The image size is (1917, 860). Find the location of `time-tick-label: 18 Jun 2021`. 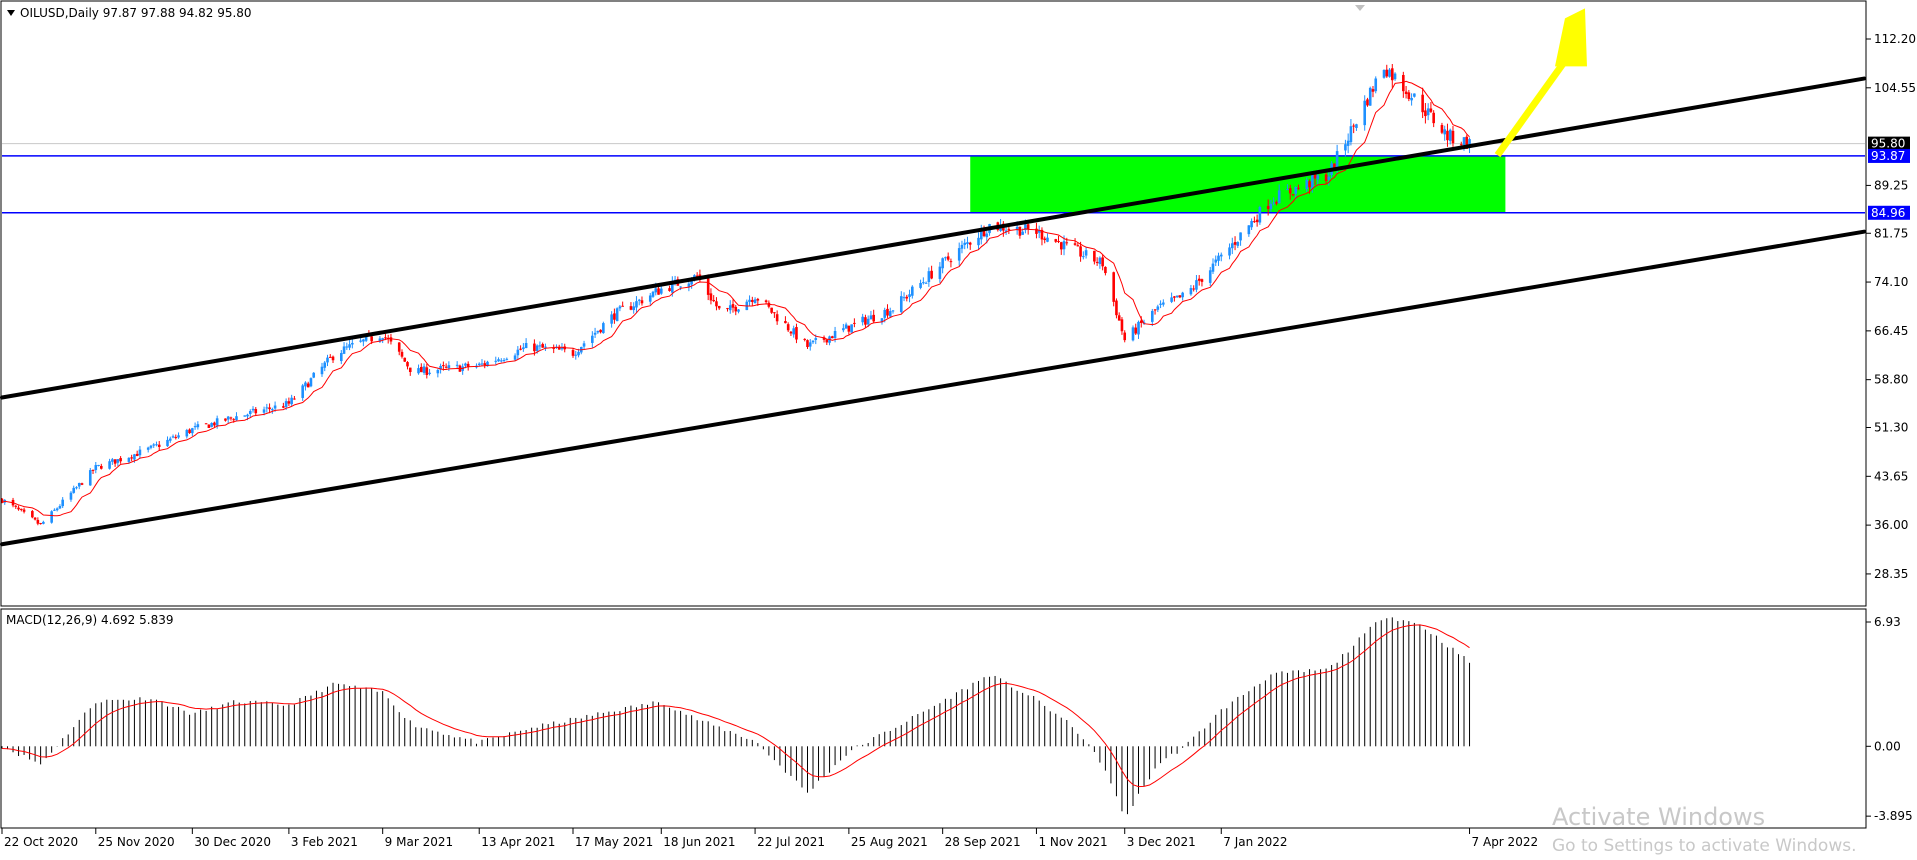

time-tick-label: 18 Jun 2021 is located at coordinates (699, 842).